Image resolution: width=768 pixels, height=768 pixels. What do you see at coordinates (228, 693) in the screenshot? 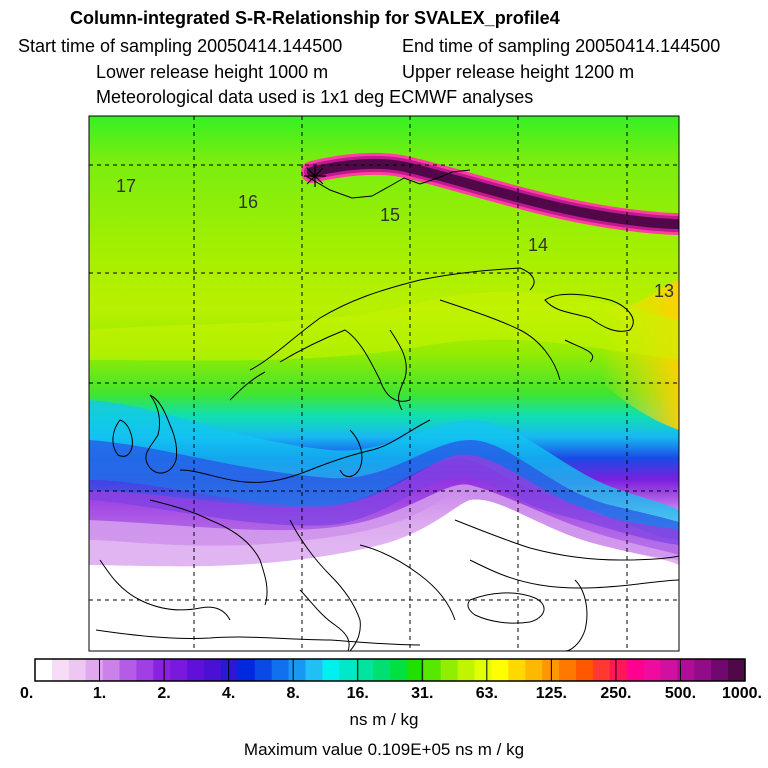
I see `colorbar-tick-label: 4.` at bounding box center [228, 693].